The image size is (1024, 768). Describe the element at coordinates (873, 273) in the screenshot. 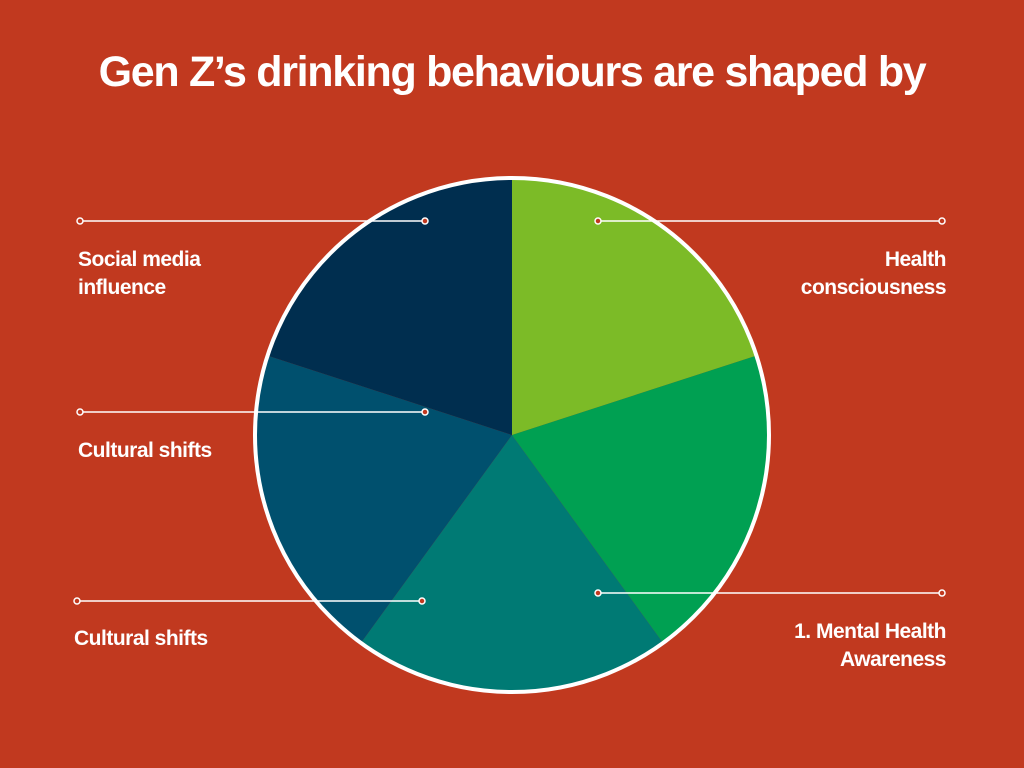

I see `slice-label: Health consciousness` at that location.